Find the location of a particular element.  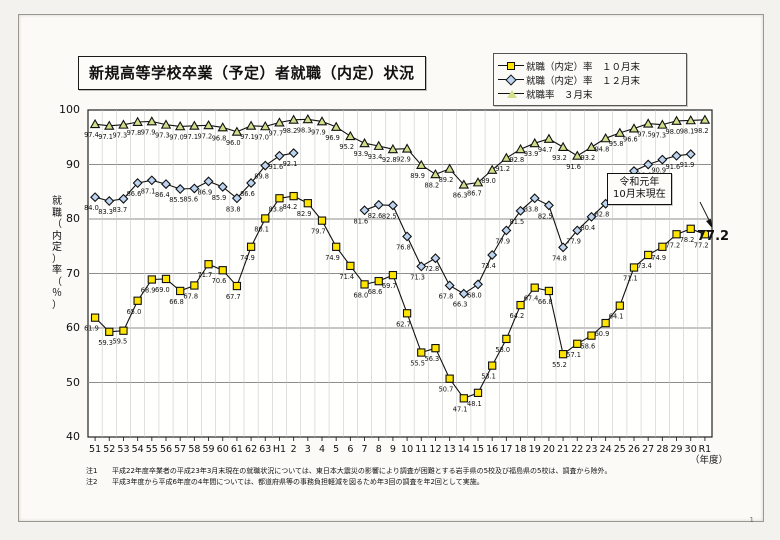

svg-text: 92.8 is located at coordinates (389, 160).